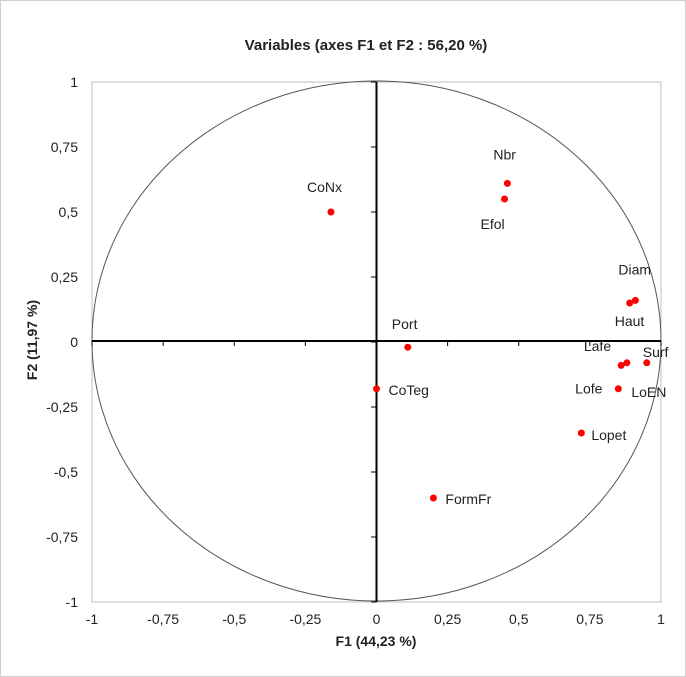 The width and height of the screenshot is (686, 677). What do you see at coordinates (661, 619) in the screenshot?
I see `x-tick-label: 1` at bounding box center [661, 619].